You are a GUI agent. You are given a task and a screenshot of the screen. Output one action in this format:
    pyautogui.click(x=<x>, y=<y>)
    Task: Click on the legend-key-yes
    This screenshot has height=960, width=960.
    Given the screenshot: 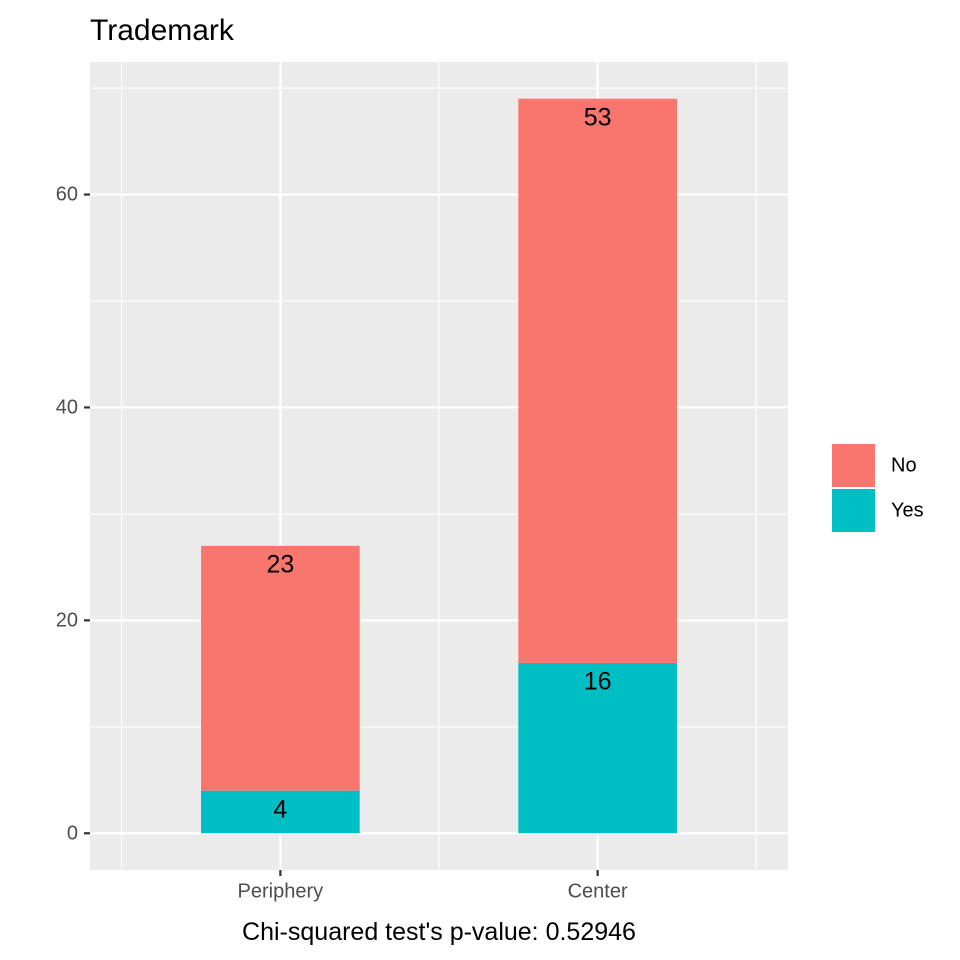 What is the action you would take?
    pyautogui.click(x=853, y=510)
    